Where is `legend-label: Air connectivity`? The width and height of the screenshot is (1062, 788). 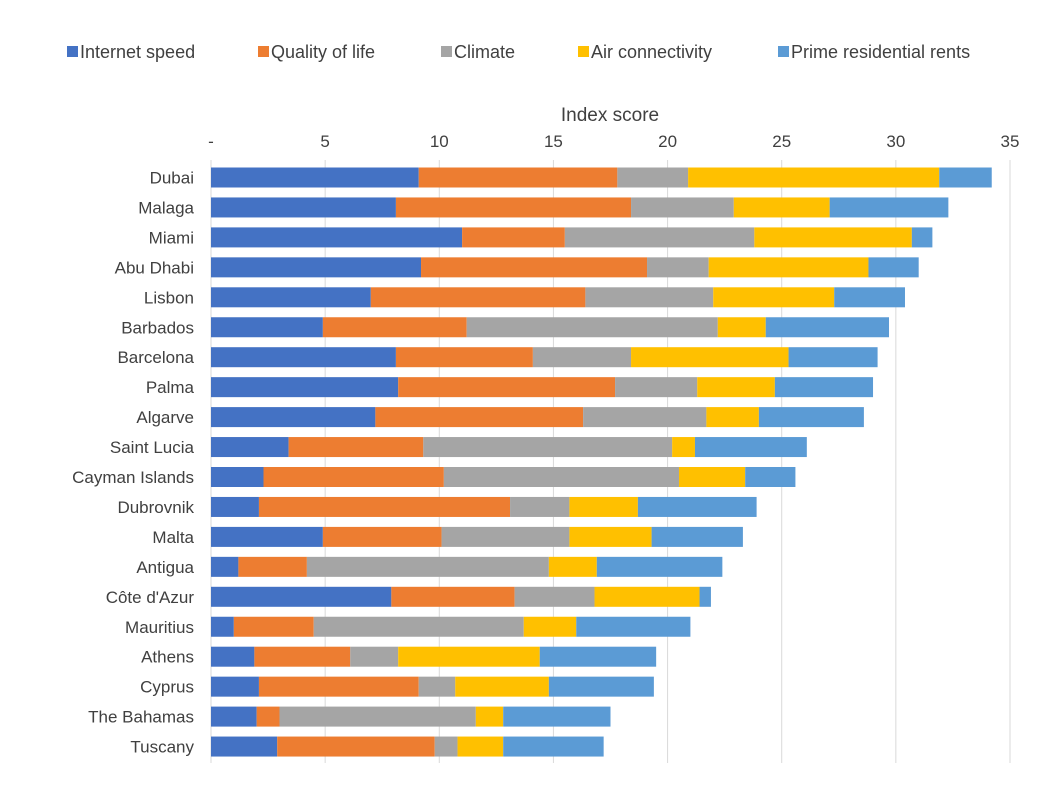 legend-label: Air connectivity is located at coordinates (651, 52).